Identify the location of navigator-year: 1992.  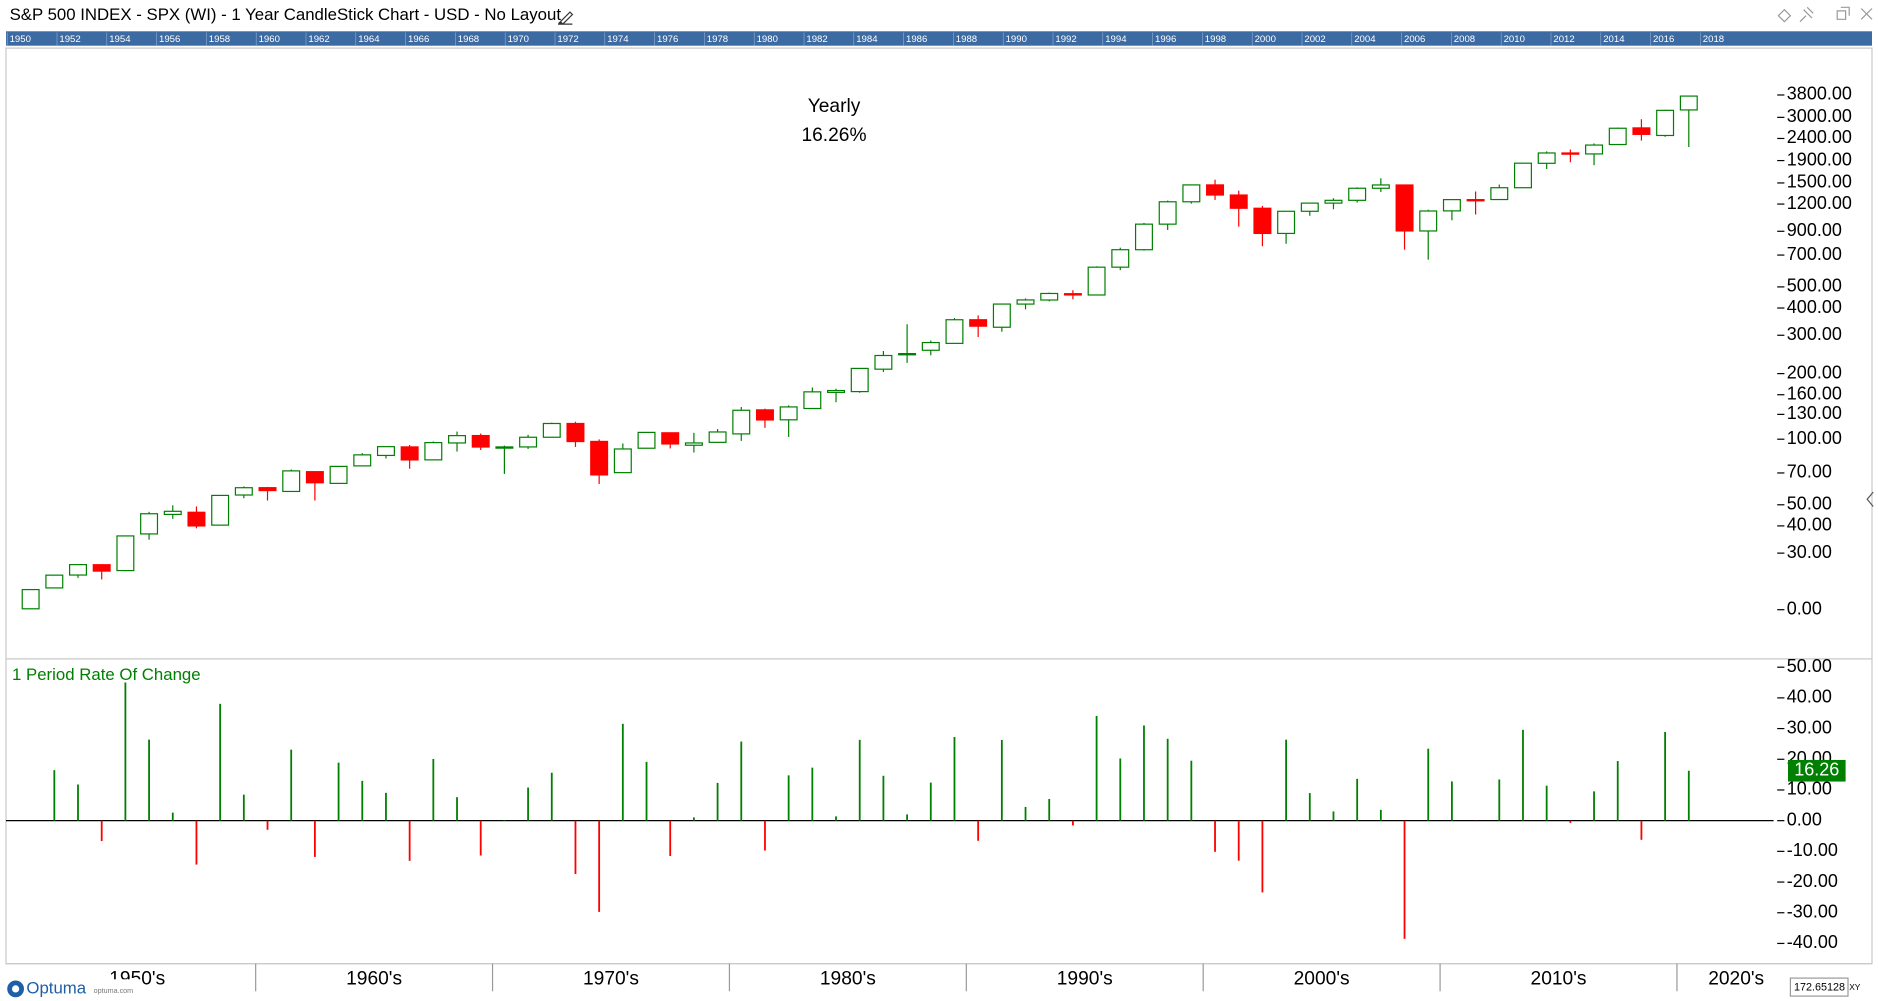
(1065, 39).